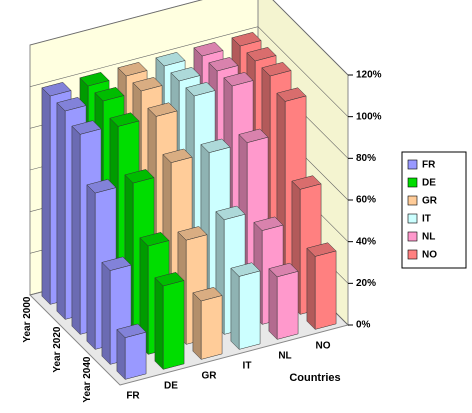 Image resolution: width=472 pixels, height=413 pixels. I want to click on y-tick-label: 100%, so click(369, 116).